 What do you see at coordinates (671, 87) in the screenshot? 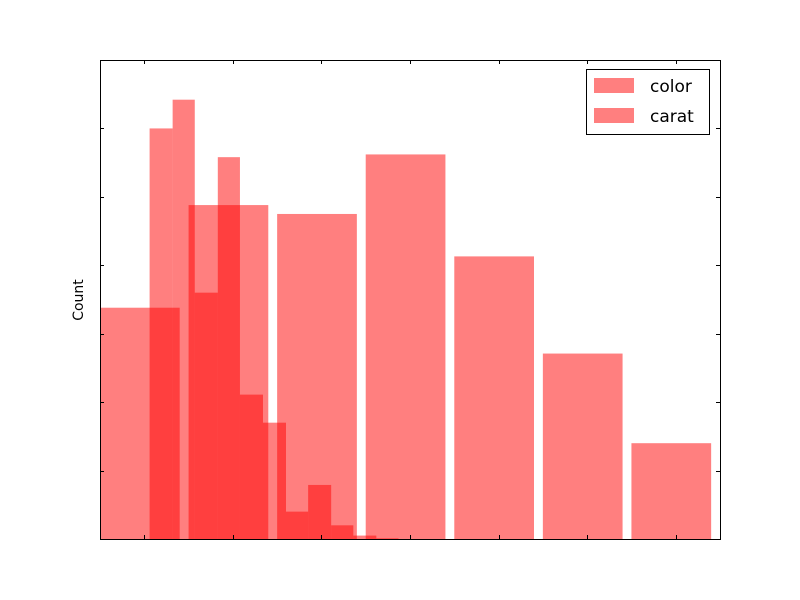
I see `legend-label-color: color` at bounding box center [671, 87].